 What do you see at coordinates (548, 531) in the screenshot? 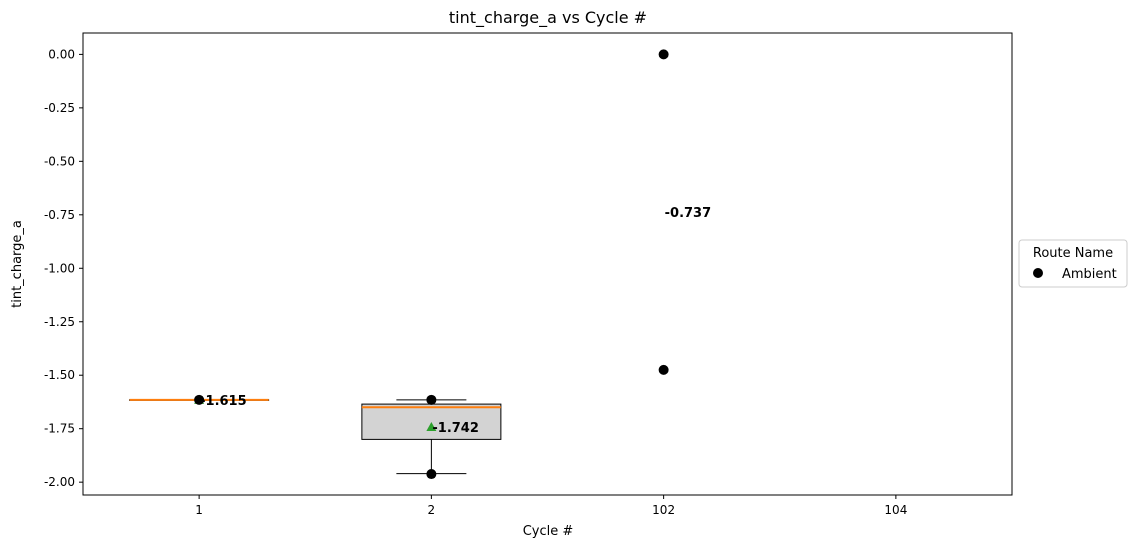
I see `x-axis-label: Cycle #` at bounding box center [548, 531].